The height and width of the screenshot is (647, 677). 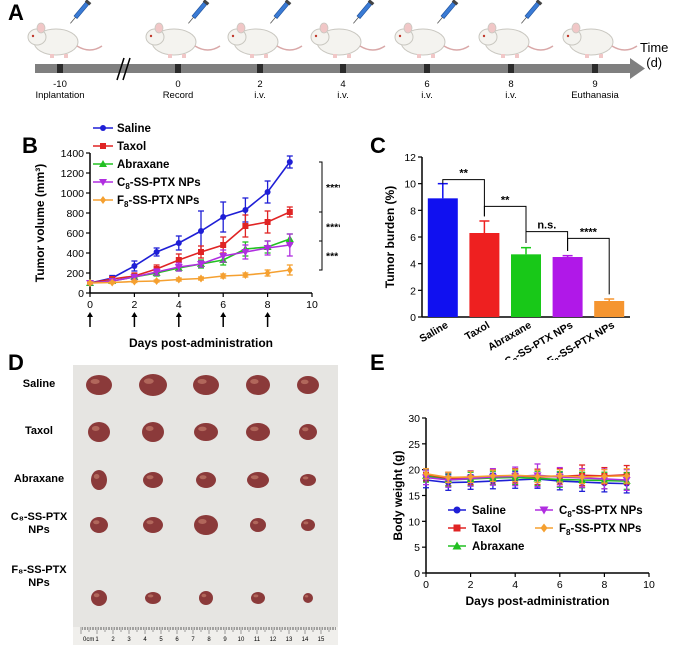 I want to click on timeline-axis-title: Time (d), so click(x=654, y=55).